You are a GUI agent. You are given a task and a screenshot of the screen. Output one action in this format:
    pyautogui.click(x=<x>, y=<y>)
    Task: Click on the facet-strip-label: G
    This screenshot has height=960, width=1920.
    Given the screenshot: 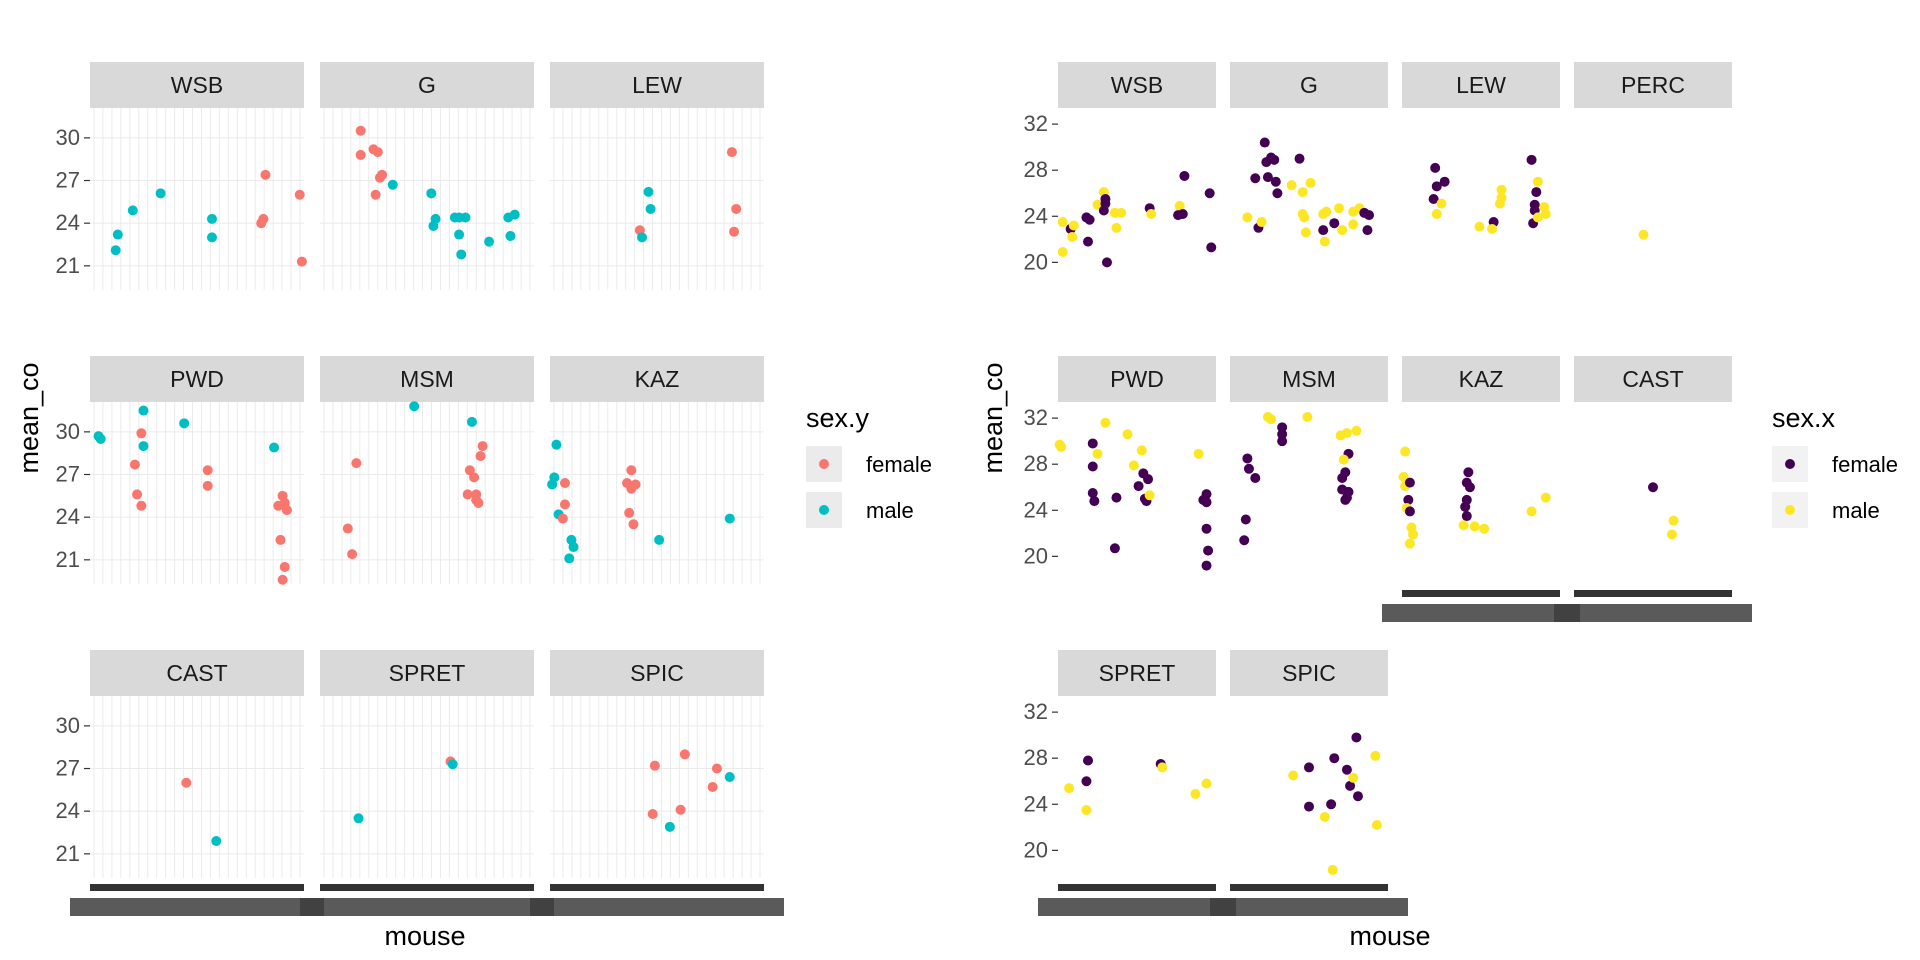 What is the action you would take?
    pyautogui.click(x=1309, y=85)
    